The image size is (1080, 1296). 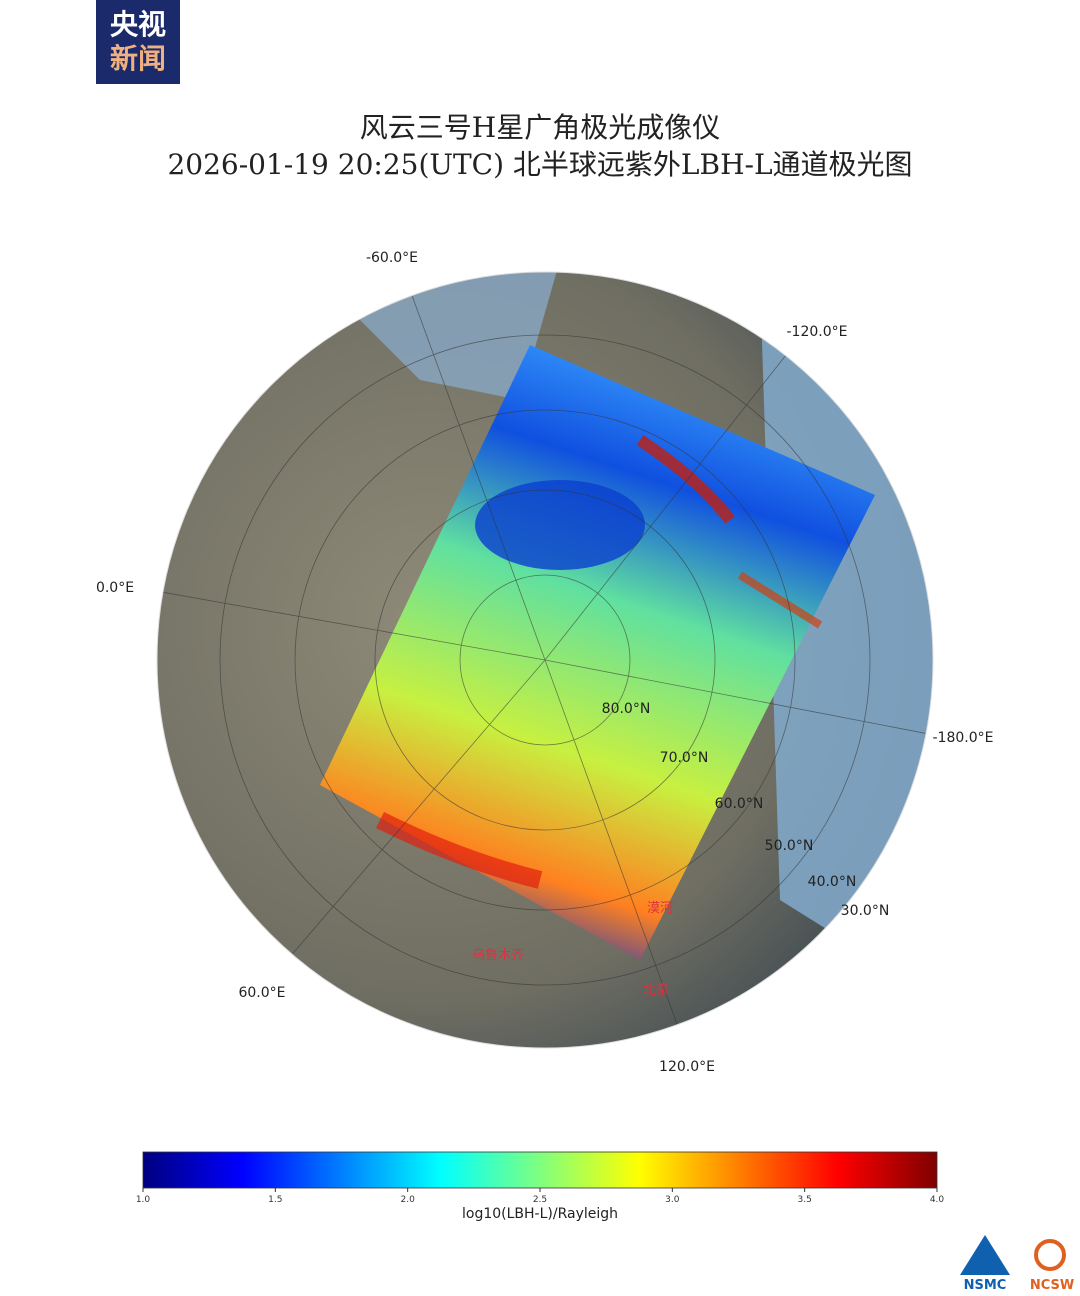 What do you see at coordinates (539, 164) in the screenshot?
I see `subtitle: 2026-01-19 20:25(UTC) 北半球远紫外LBH-L通道极光图` at bounding box center [539, 164].